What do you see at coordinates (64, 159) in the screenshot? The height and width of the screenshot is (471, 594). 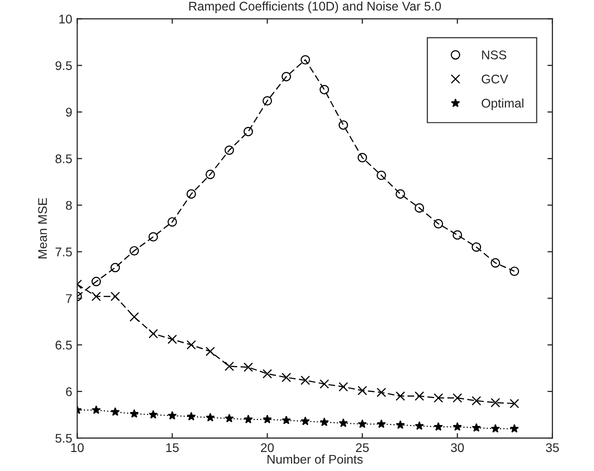 I see `y-tick-label: 8.5` at bounding box center [64, 159].